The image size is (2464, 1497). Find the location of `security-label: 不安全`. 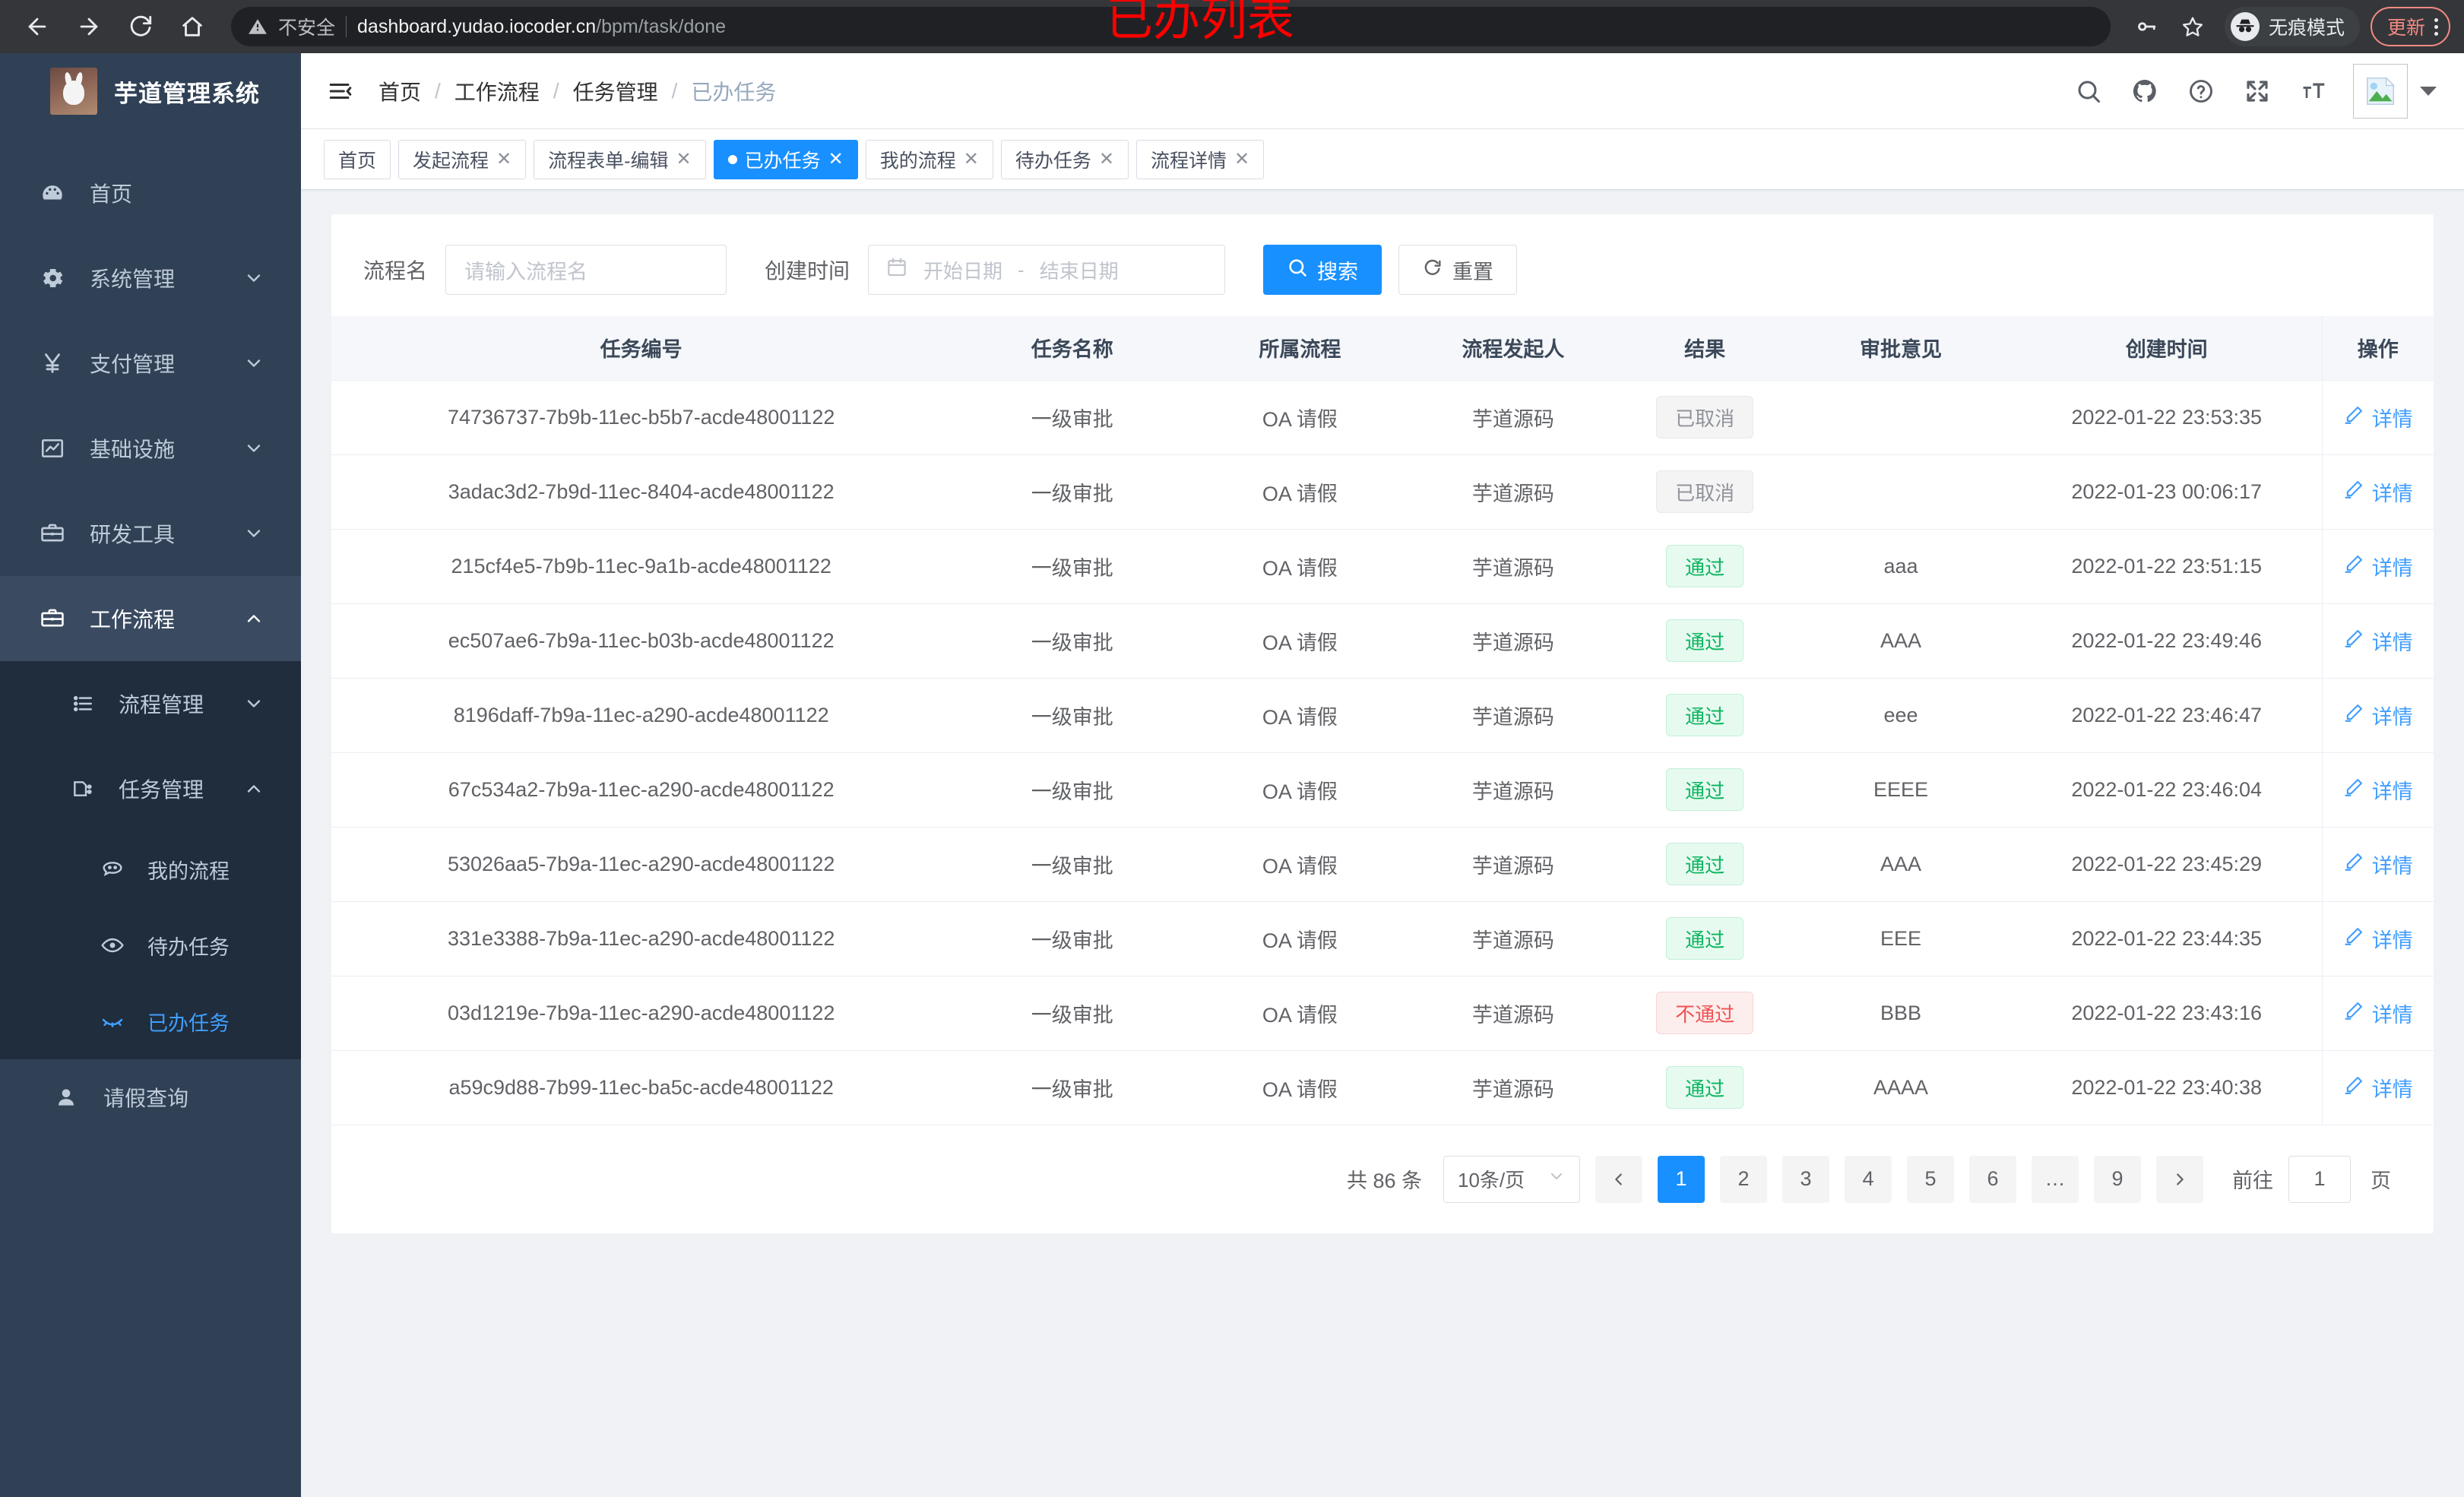

security-label: 不安全 is located at coordinates (307, 28).